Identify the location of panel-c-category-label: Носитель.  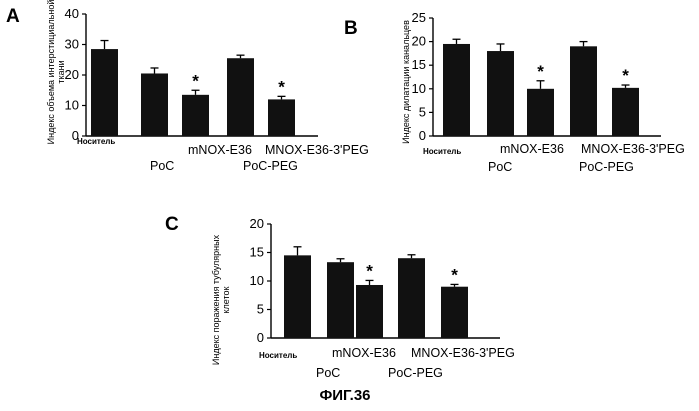
(278, 355).